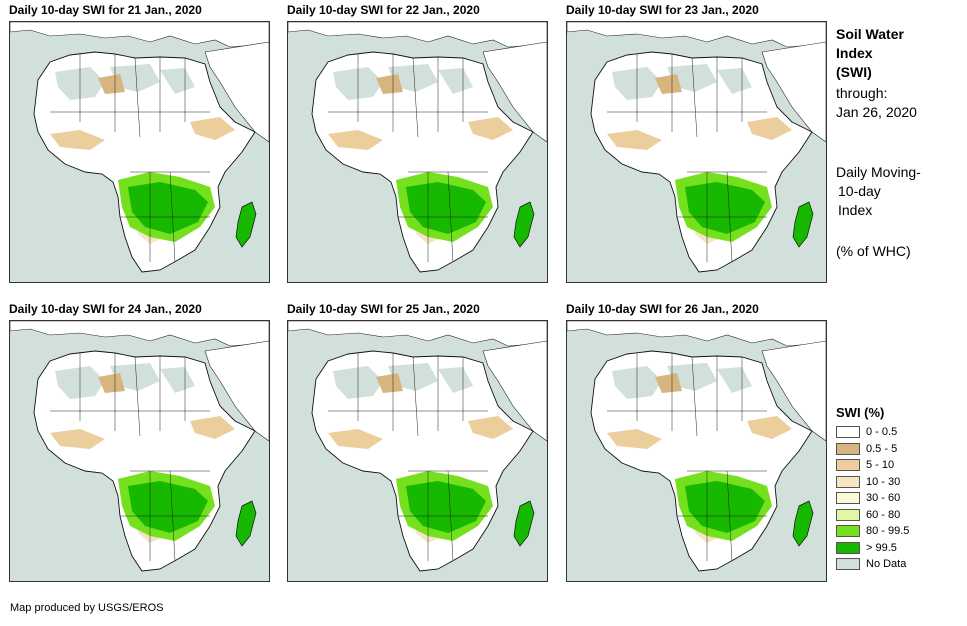 Image resolution: width=967 pixels, height=626 pixels. What do you see at coordinates (854, 53) in the screenshot?
I see `title-line: Index` at bounding box center [854, 53].